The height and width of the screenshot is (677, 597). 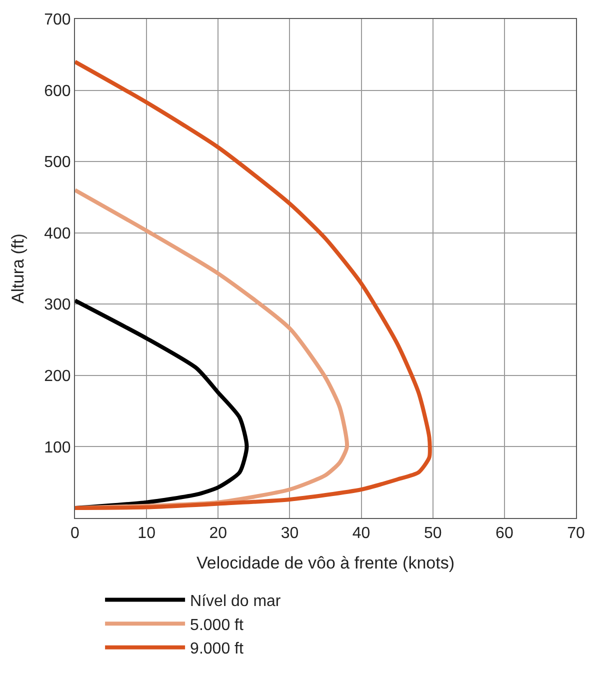 What do you see at coordinates (57, 447) in the screenshot?
I see `y-tick-label: 100` at bounding box center [57, 447].